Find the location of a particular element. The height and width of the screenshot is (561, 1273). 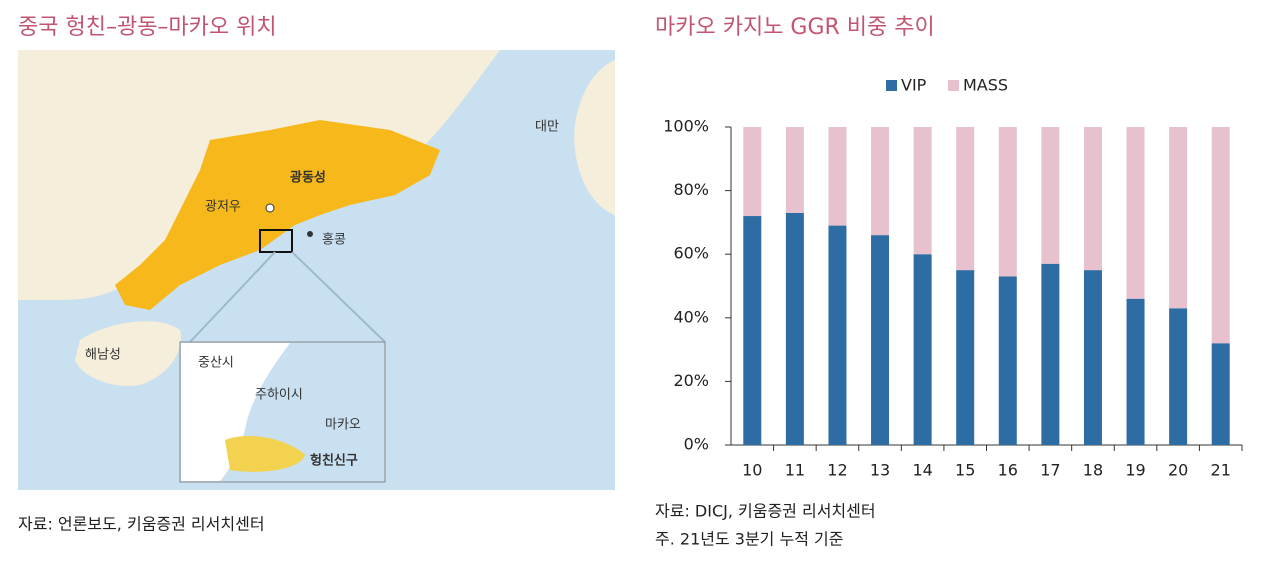

hengqin-shape is located at coordinates (265, 453).